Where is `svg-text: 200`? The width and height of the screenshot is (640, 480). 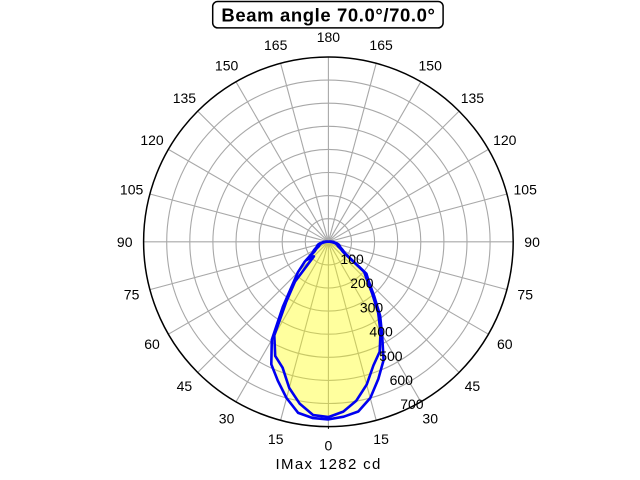 svg-text: 200 is located at coordinates (362, 283).